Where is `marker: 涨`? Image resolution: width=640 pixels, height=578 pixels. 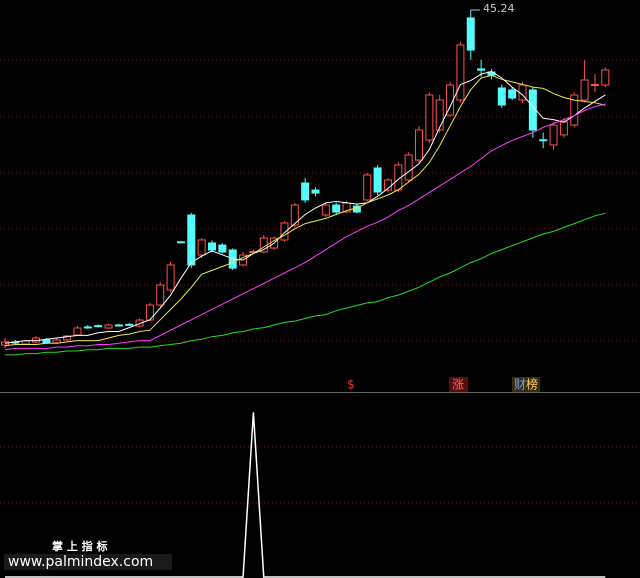 marker: 涨 is located at coordinates (458, 384).